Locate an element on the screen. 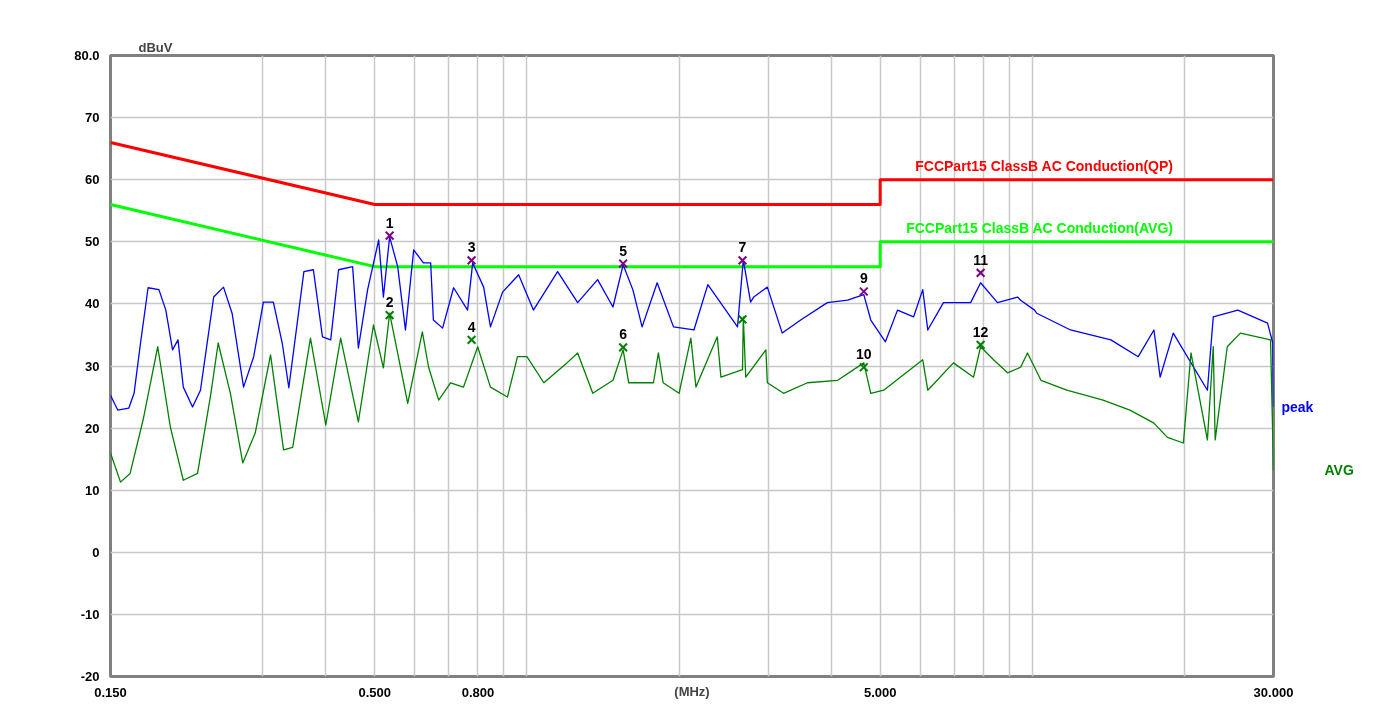  annotation: 10 is located at coordinates (864, 354).